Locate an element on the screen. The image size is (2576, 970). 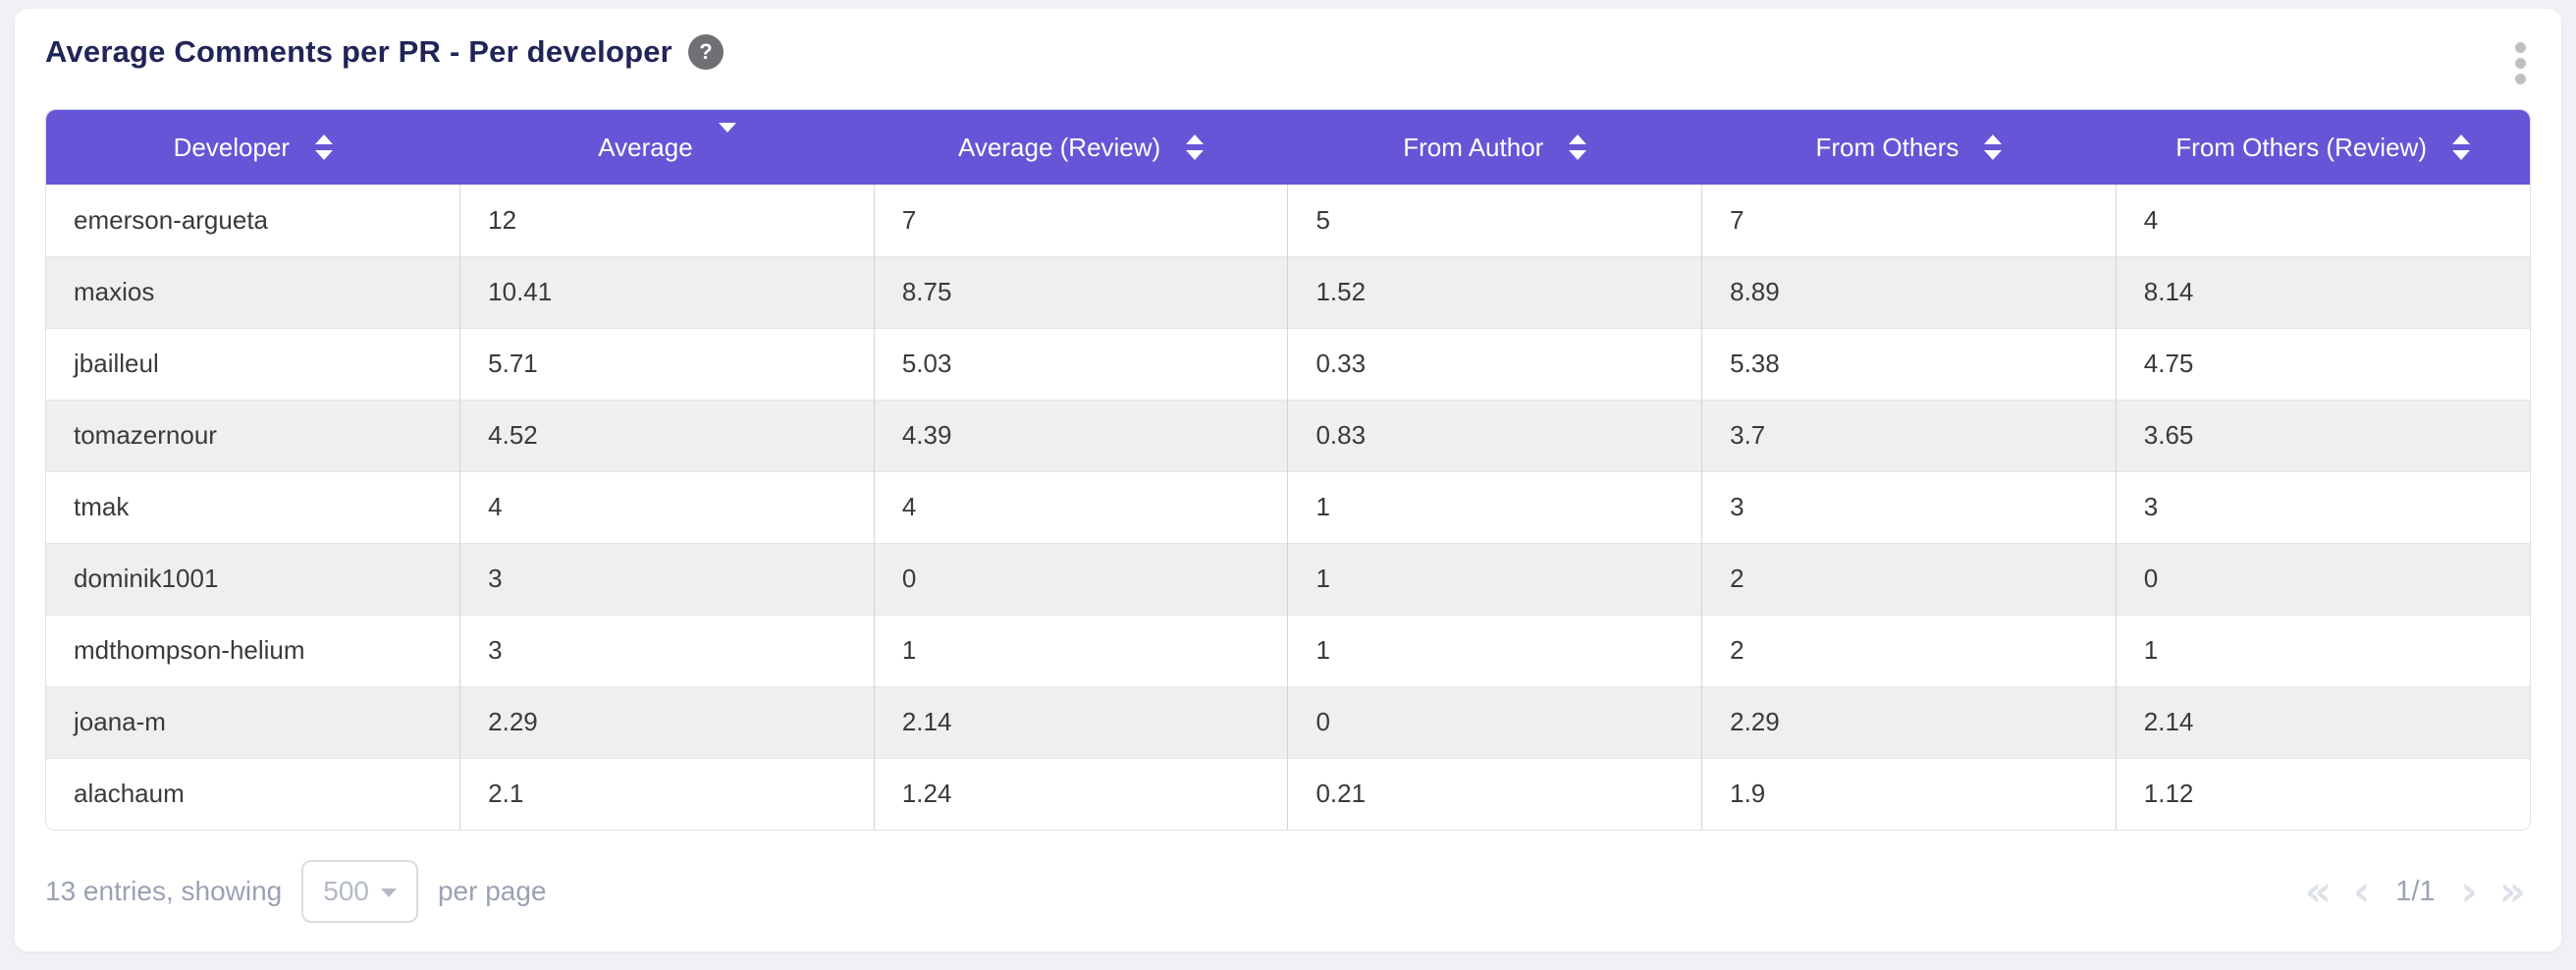
cell-developer: mdthompson-helium is located at coordinates (253, 650).